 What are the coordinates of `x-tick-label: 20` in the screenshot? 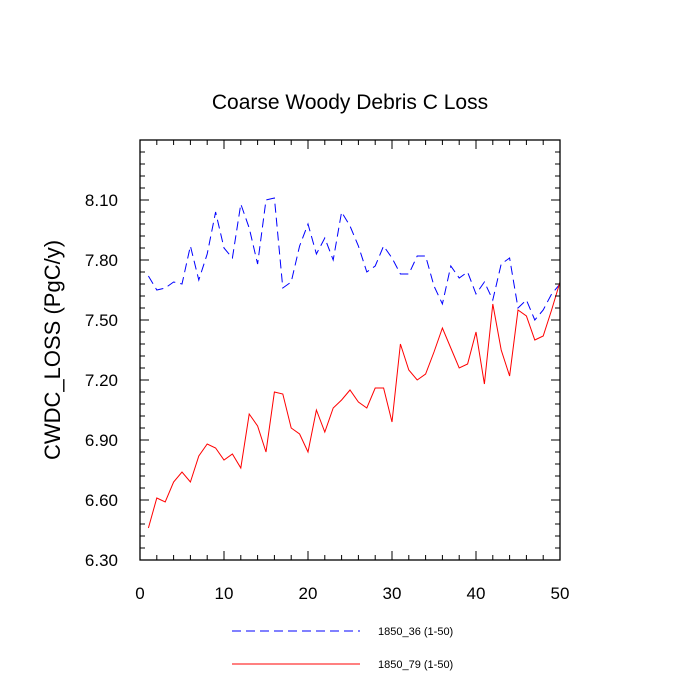 It's located at (308, 593).